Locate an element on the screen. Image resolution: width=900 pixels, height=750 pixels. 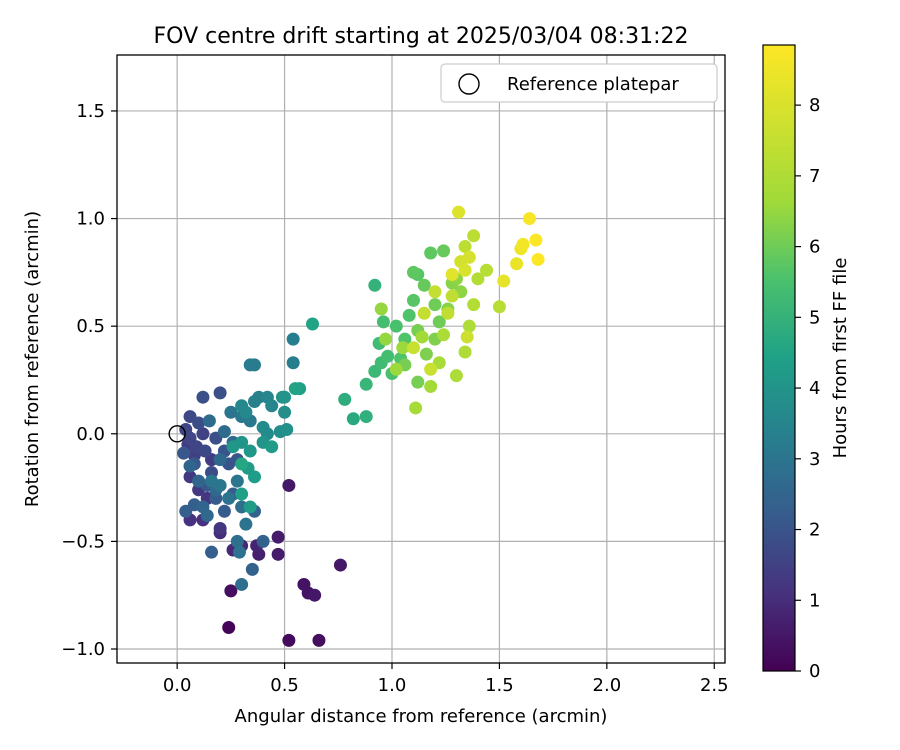
colorbar is located at coordinates (779, 358).